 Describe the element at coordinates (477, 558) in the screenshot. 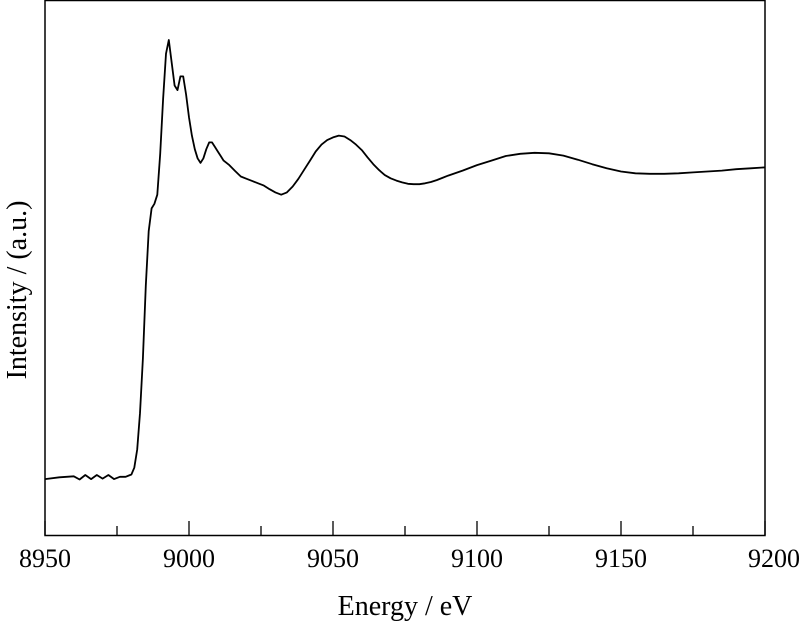

I see `x-tick-label: 9100` at that location.